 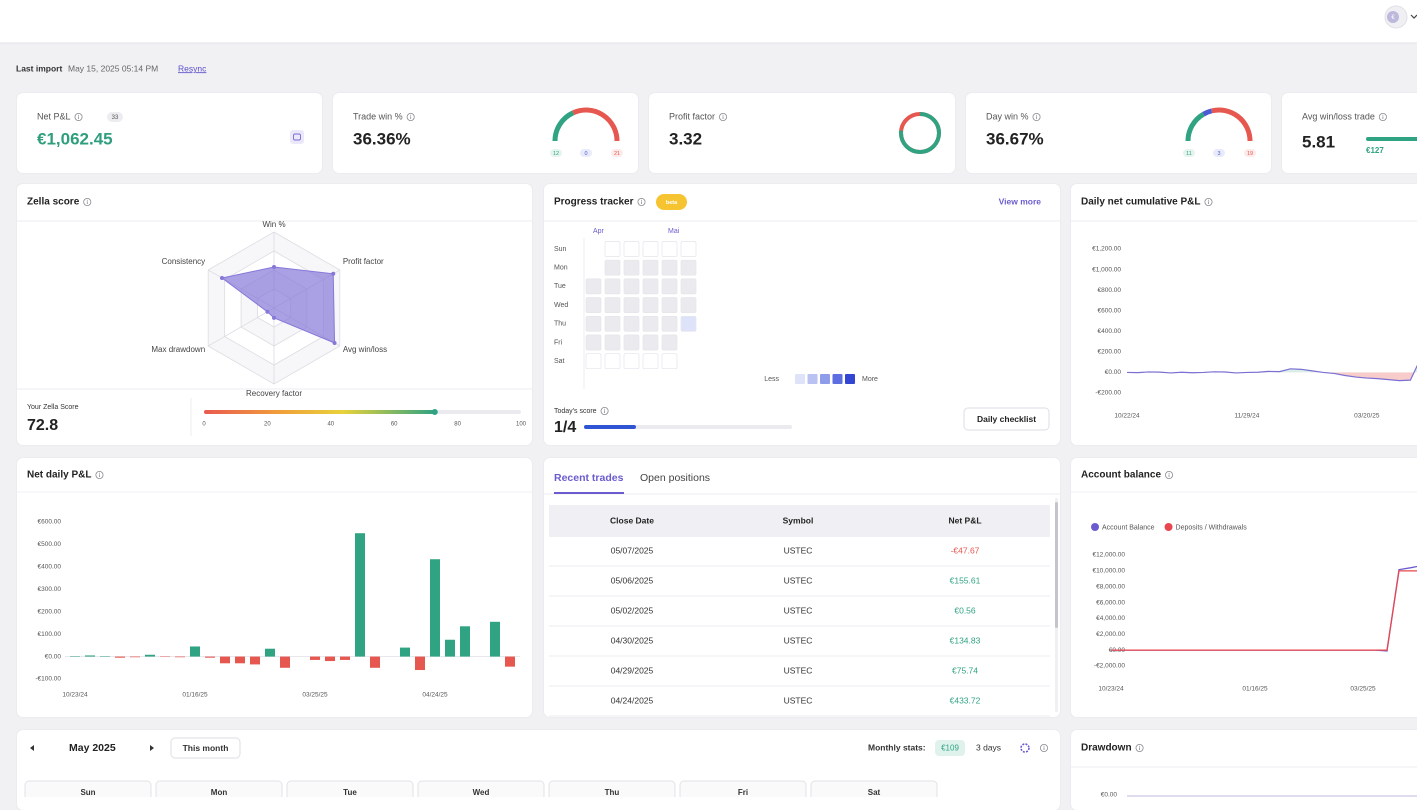 What do you see at coordinates (219, 792) in the screenshot?
I see `weekday-label: Mon` at bounding box center [219, 792].